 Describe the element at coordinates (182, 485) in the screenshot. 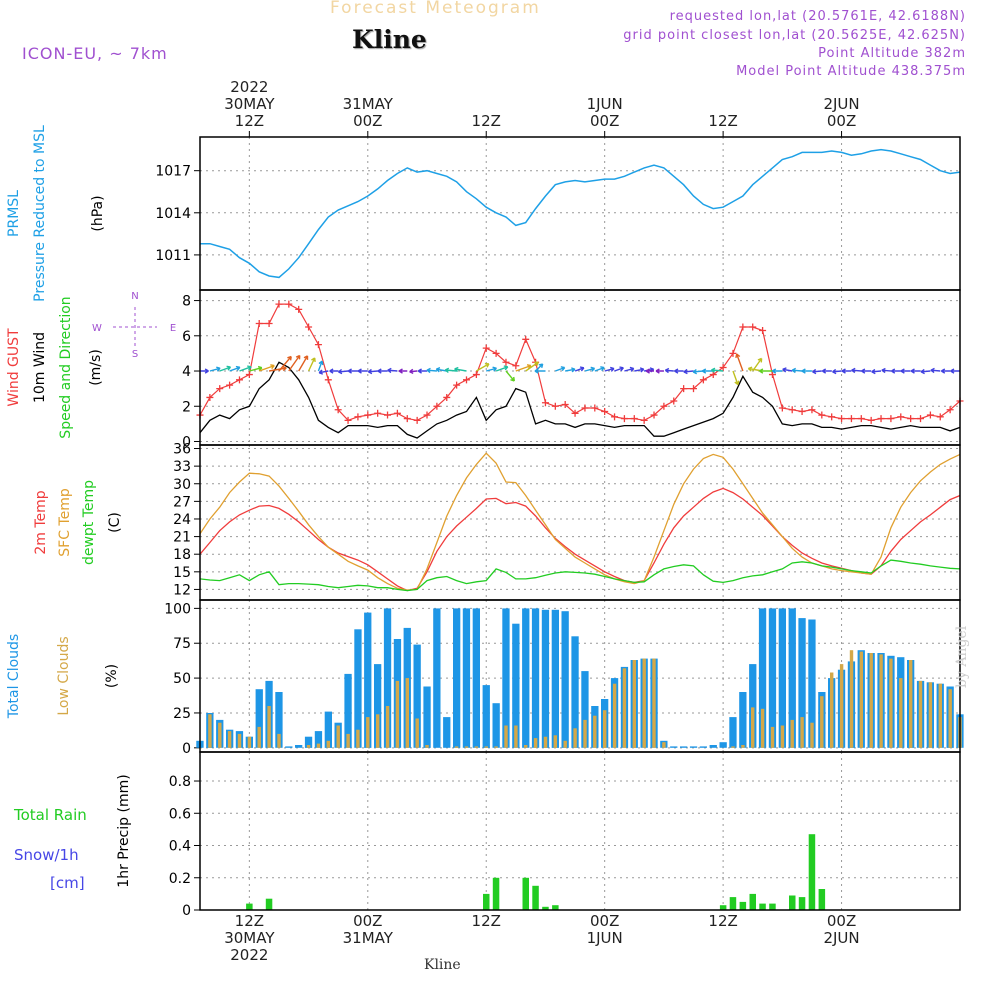

I see `y-tick-label: 30` at that location.